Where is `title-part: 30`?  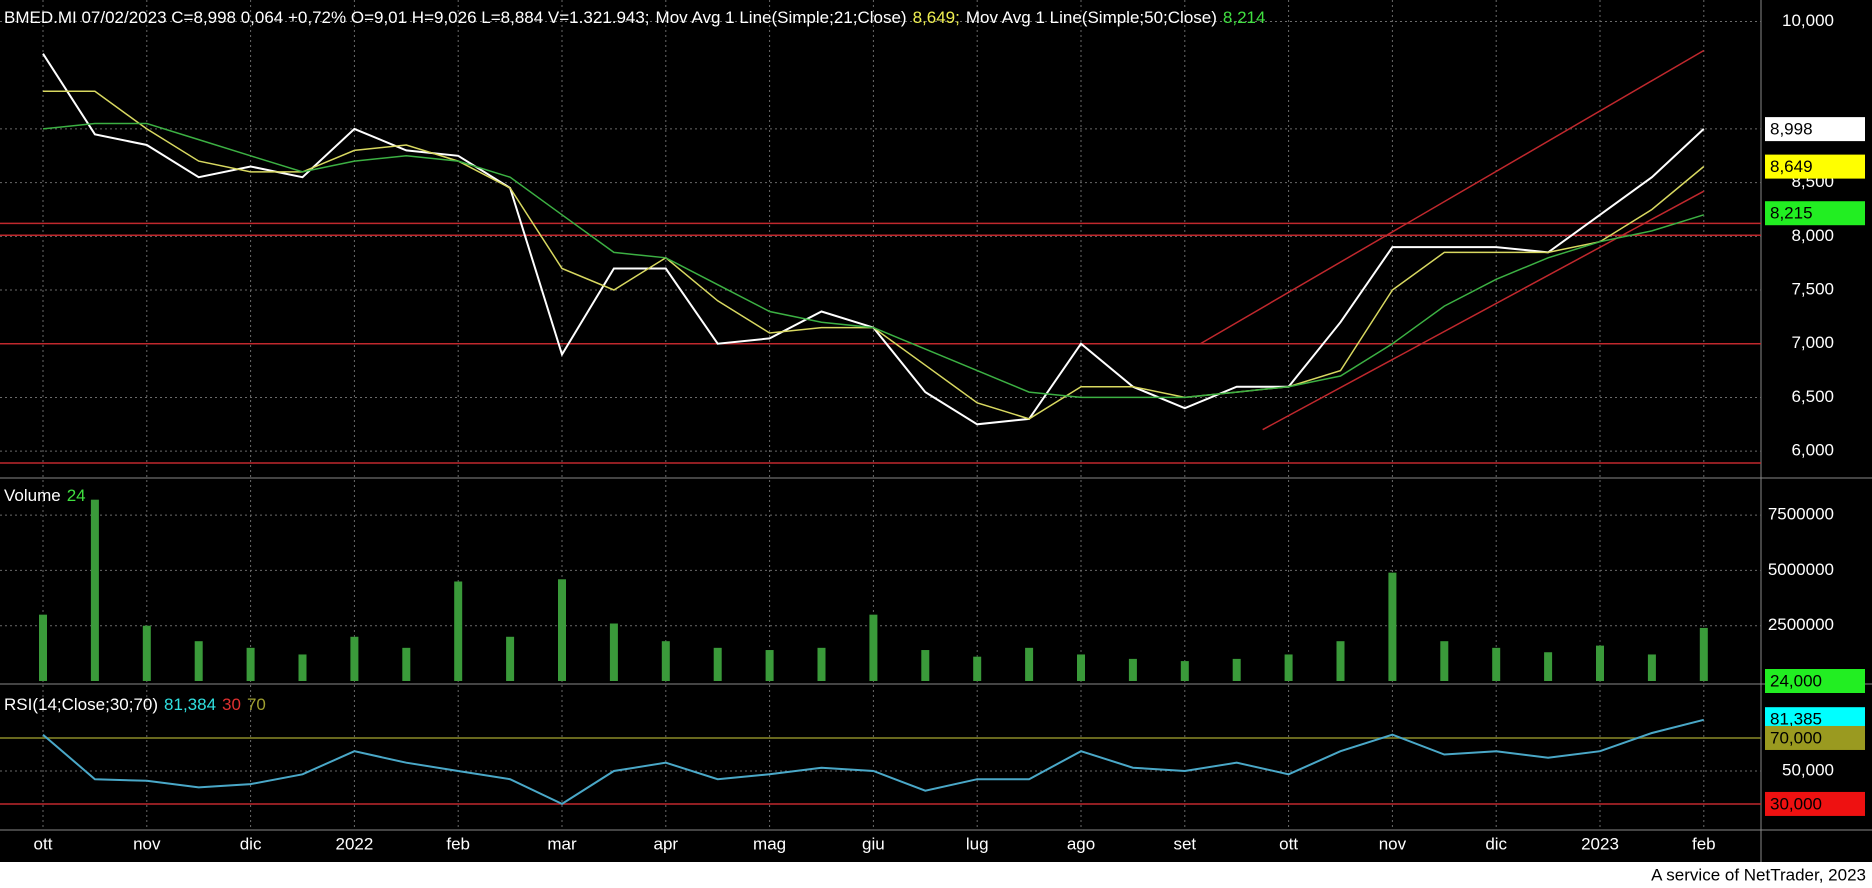 title-part: 30 is located at coordinates (231, 704).